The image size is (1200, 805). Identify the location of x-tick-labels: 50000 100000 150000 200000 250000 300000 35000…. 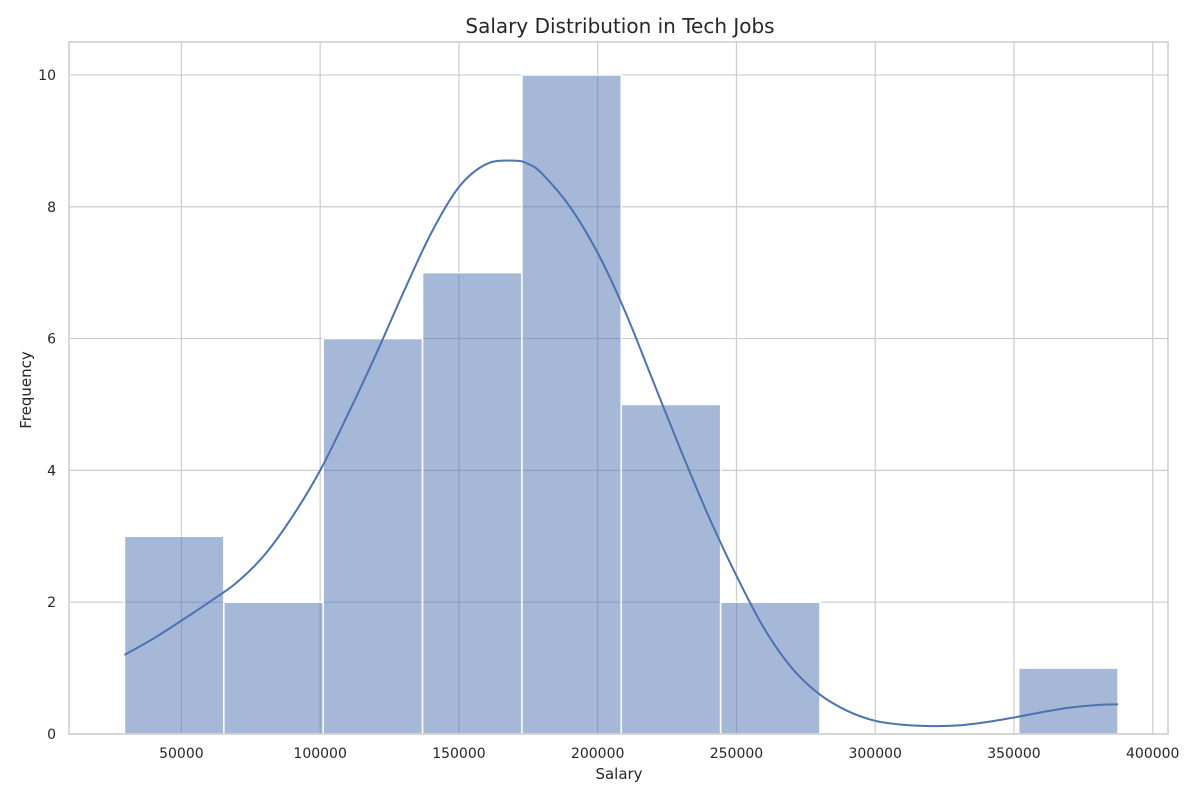
(669, 754).